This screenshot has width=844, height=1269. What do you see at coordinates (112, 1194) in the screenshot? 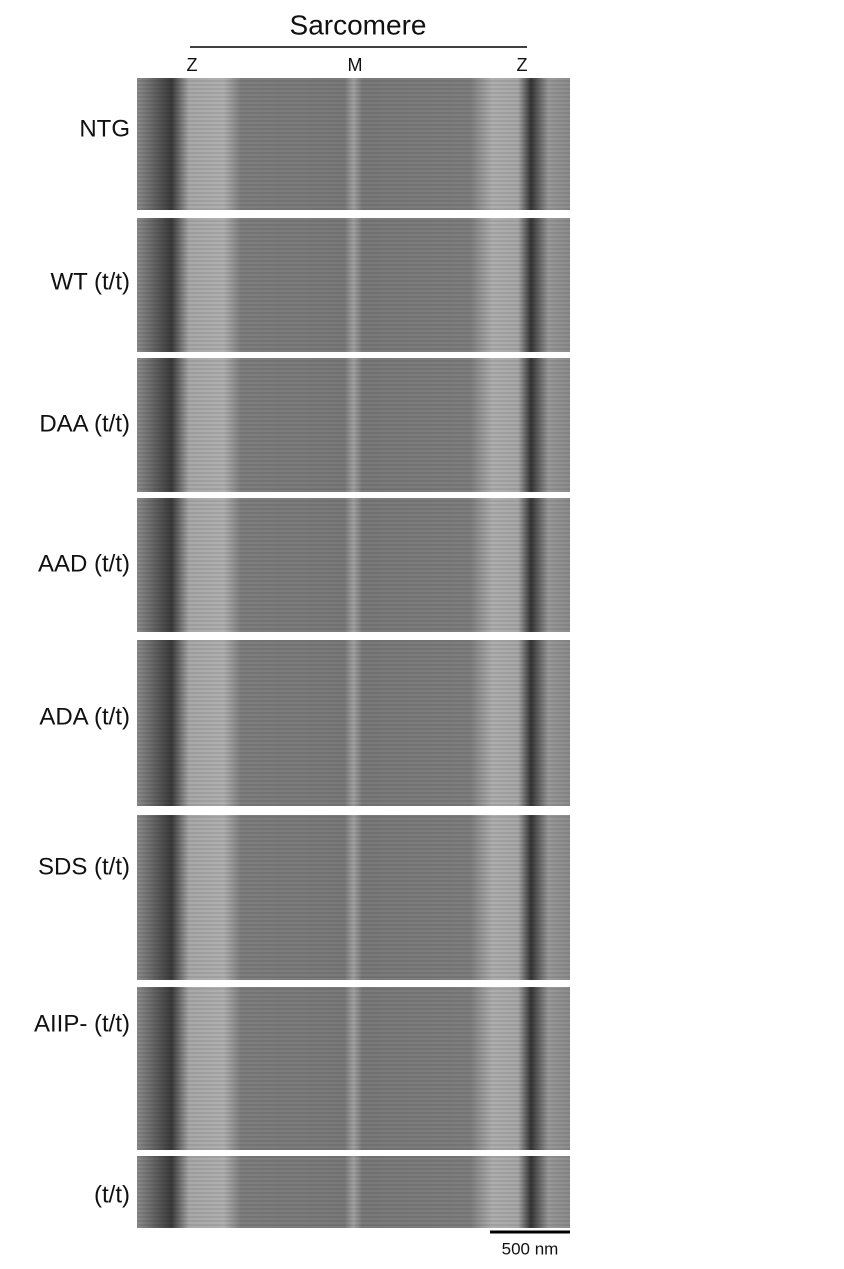
I see `row-label: (t/t)` at bounding box center [112, 1194].